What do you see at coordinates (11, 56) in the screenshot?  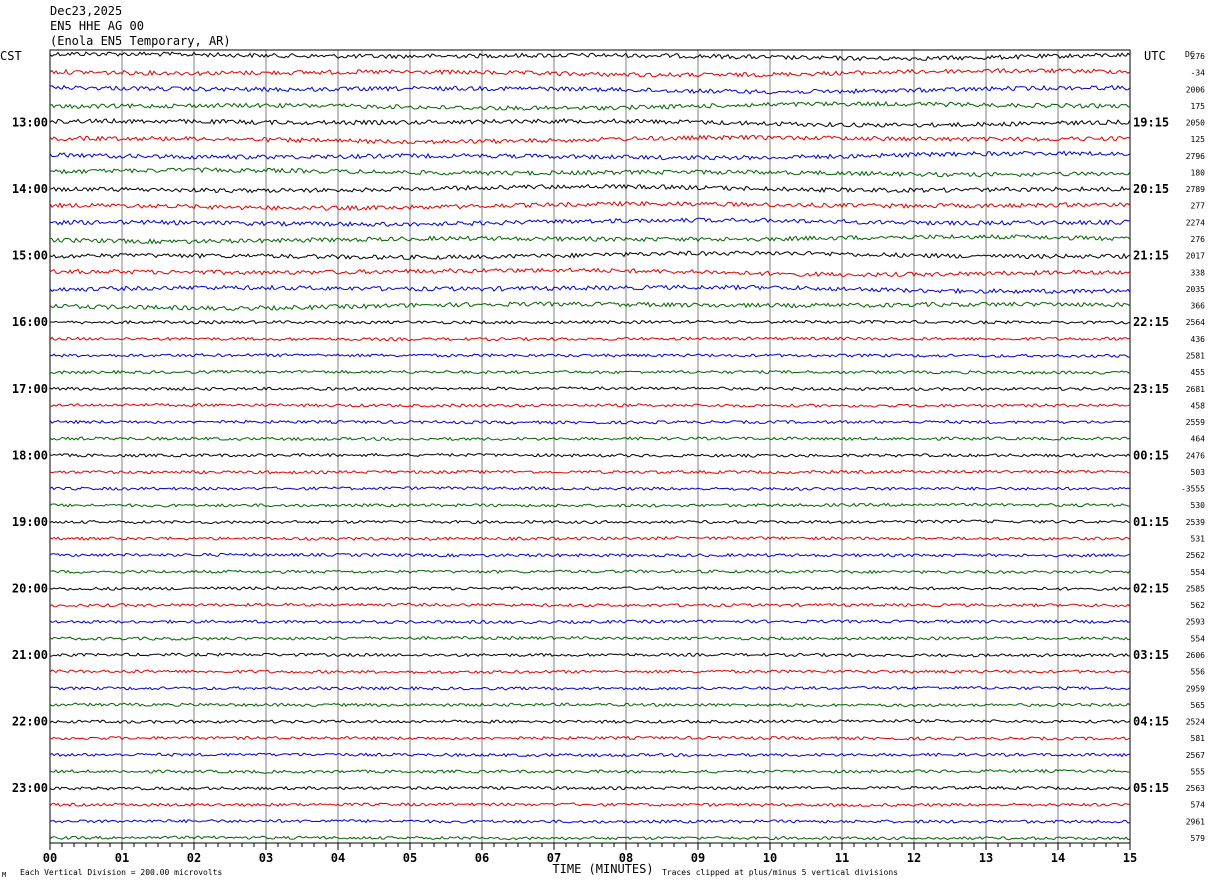 I see `cst-label: CST` at bounding box center [11, 56].